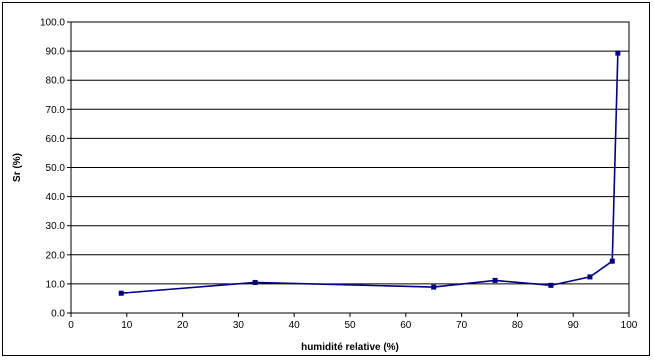 The height and width of the screenshot is (360, 654). I want to click on y-tick-label: 70.0, so click(56, 110).